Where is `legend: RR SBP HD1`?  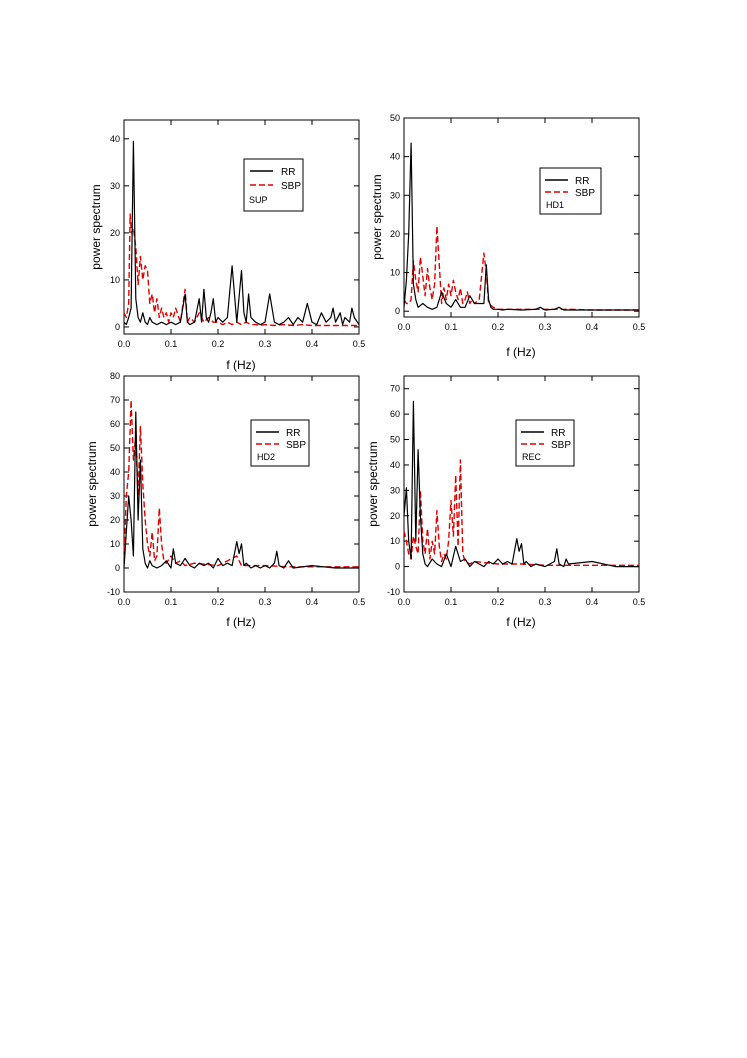 legend: RR SBP HD1 is located at coordinates (570, 191).